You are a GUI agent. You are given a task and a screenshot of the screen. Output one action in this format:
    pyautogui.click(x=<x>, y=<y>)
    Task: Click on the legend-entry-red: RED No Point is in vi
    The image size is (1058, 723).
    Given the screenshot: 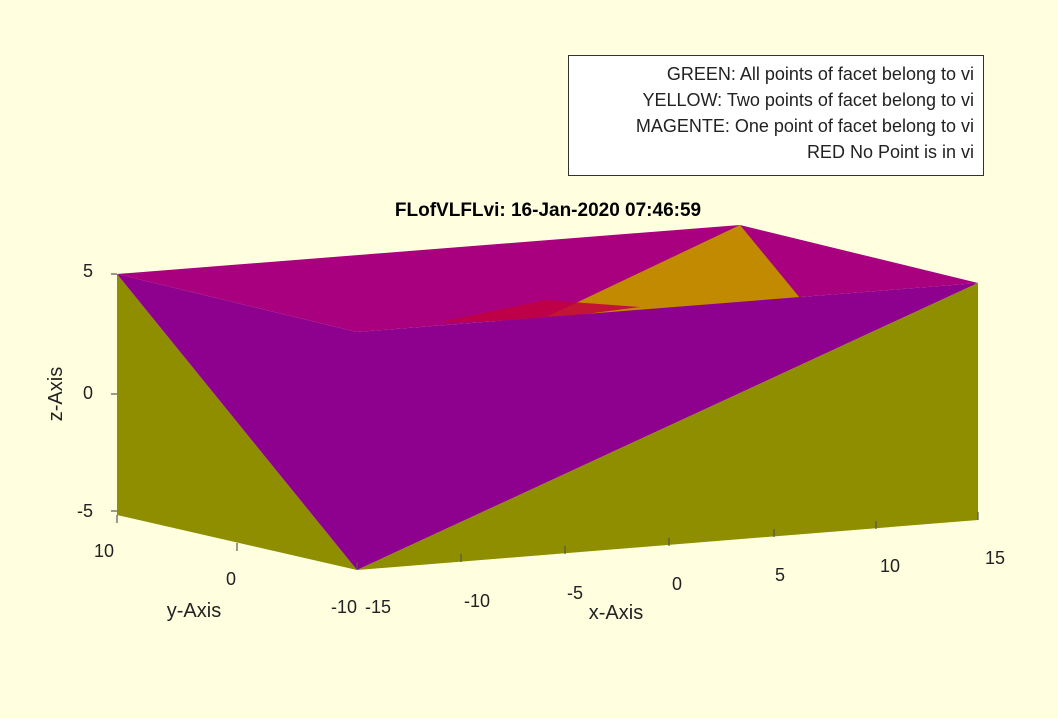 What is the action you would take?
    pyautogui.click(x=890, y=152)
    